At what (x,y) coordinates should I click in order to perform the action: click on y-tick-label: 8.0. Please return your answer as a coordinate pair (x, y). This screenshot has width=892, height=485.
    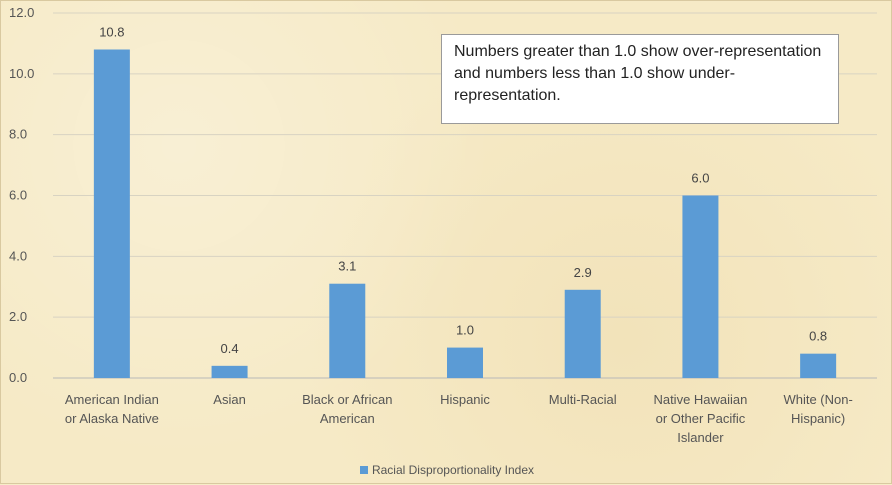
    Looking at the image, I should click on (18, 134).